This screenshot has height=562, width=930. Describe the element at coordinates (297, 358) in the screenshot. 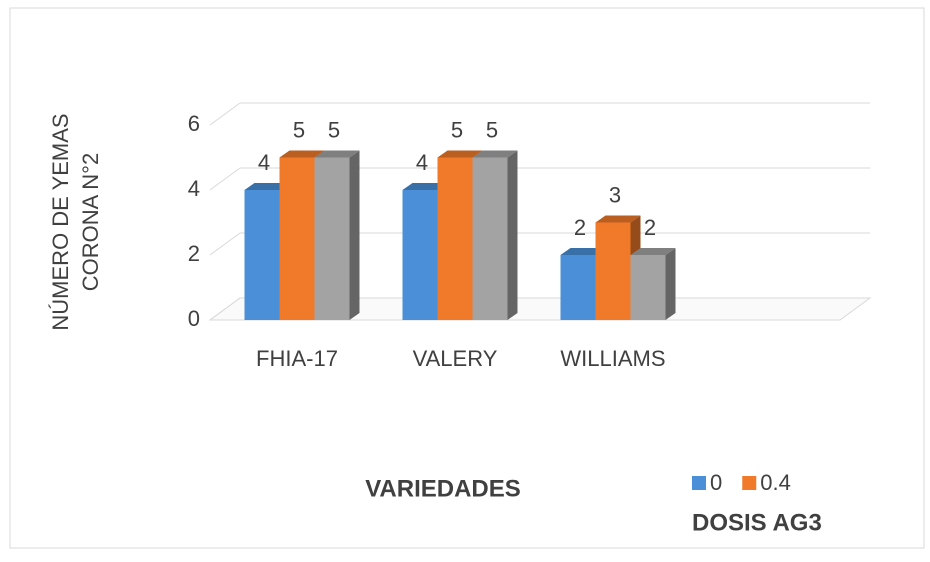

I see `x-tick-label: FHIA-17` at that location.